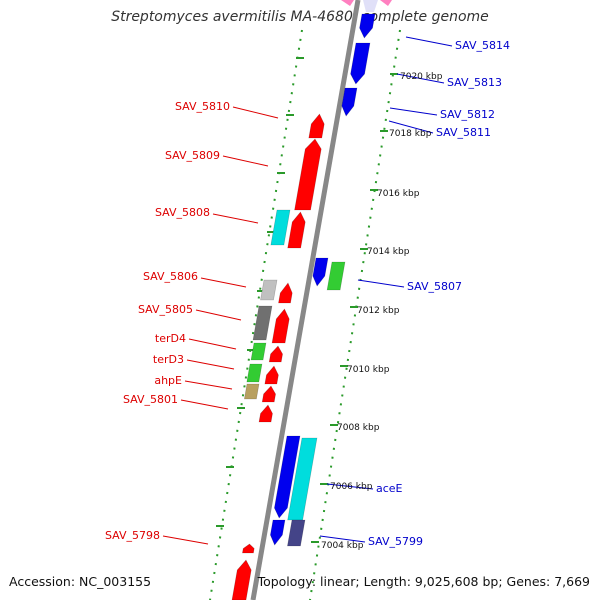  I want to click on gene-sav-5798-red-b, so click(241, 579).